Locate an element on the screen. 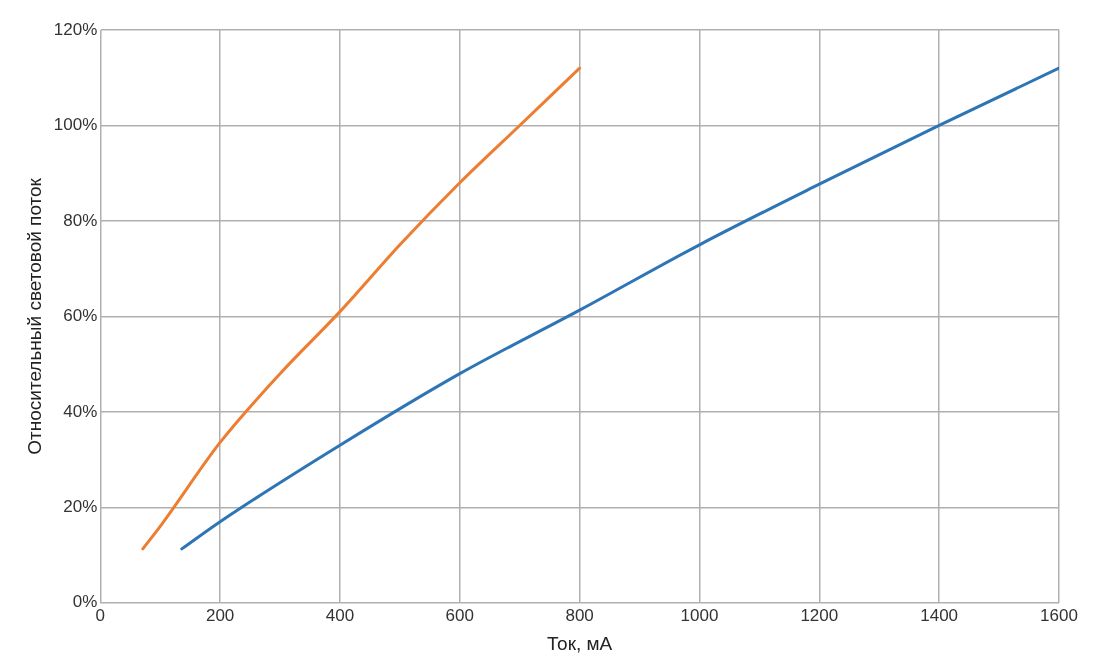 The image size is (1109, 670). x-tick-label: 1000 is located at coordinates (699, 615).